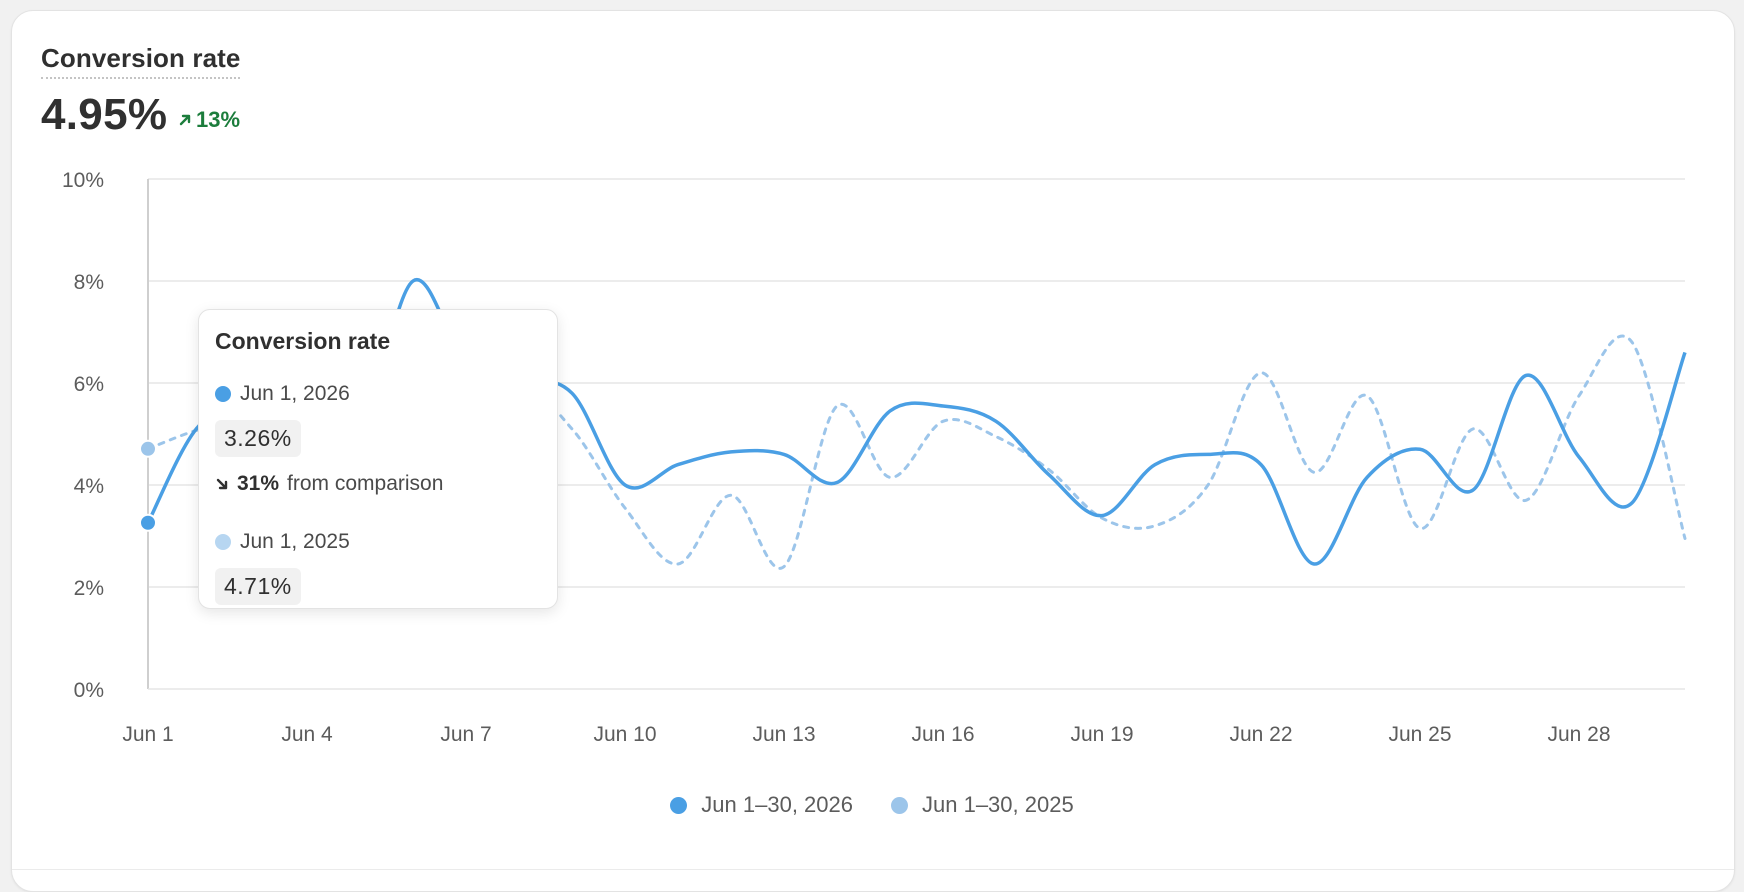 Image resolution: width=1744 pixels, height=892 pixels. I want to click on metric-change-badge: 13%, so click(209, 120).